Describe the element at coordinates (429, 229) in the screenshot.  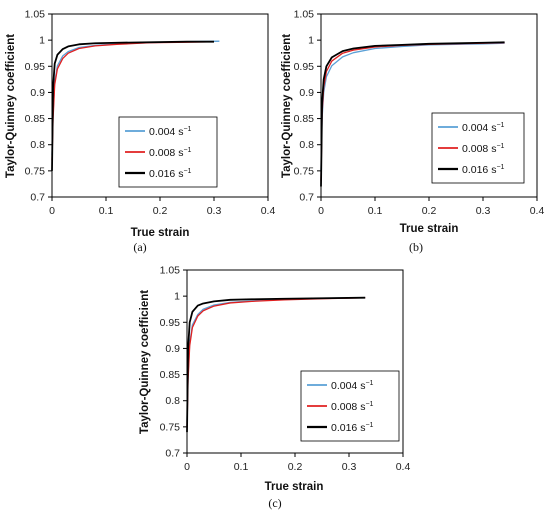
I see `x-axis-label-b: True strain` at that location.